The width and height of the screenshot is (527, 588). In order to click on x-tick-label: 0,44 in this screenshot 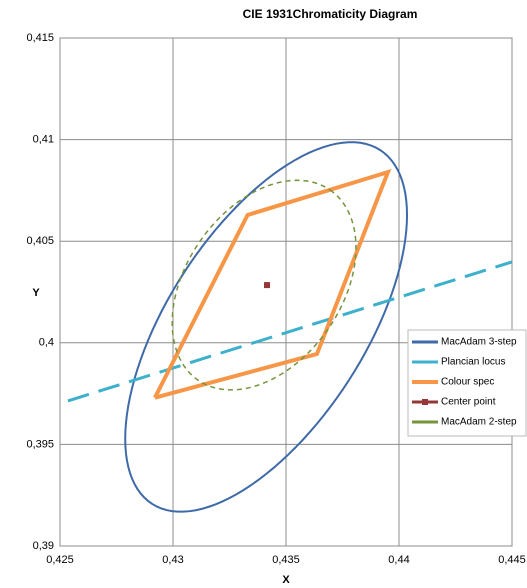, I will do `click(398, 560)`.